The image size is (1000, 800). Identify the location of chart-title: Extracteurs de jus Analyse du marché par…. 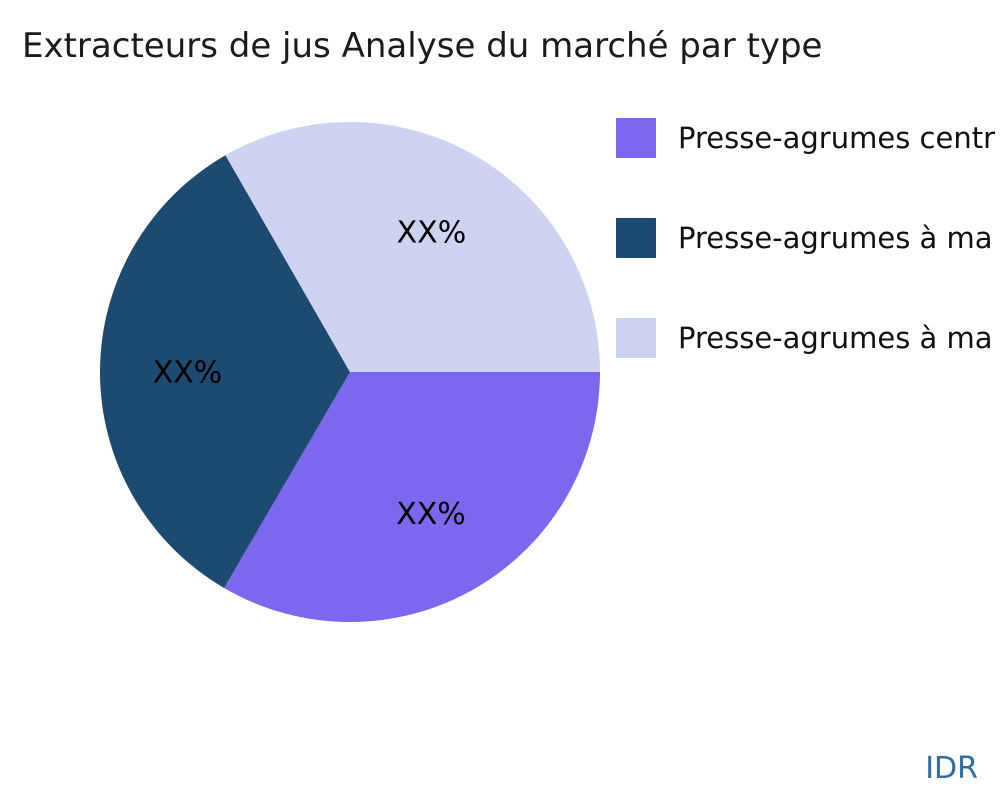
(422, 46).